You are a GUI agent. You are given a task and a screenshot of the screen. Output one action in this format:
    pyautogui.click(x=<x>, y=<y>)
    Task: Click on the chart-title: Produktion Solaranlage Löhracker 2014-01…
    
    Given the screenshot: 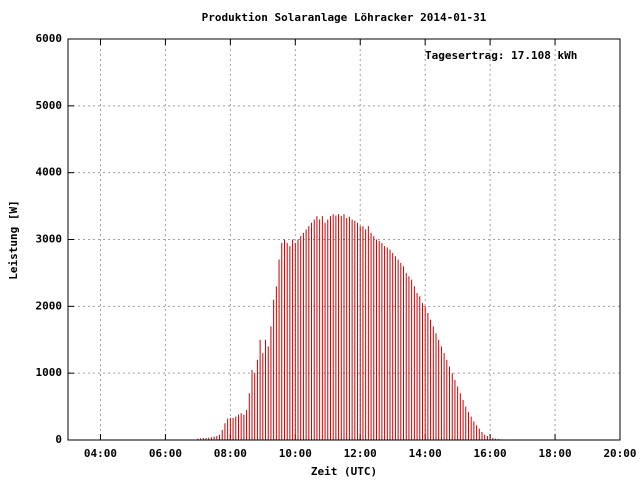 What is the action you would take?
    pyautogui.click(x=344, y=17)
    